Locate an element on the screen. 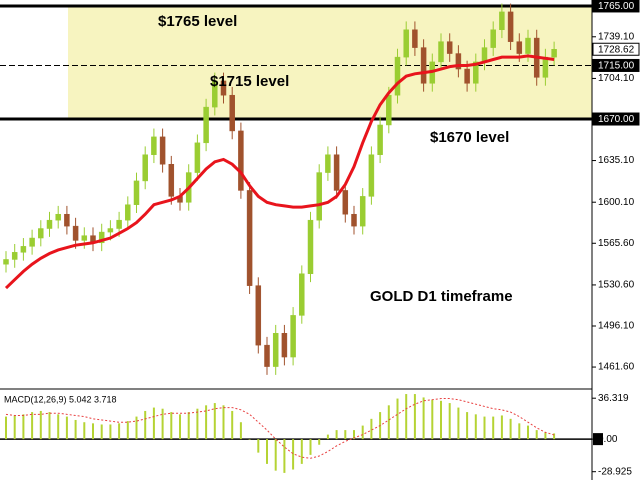 Image resolution: width=640 pixels, height=480 pixels. y-tick-label: 1715.00 is located at coordinates (616, 66).